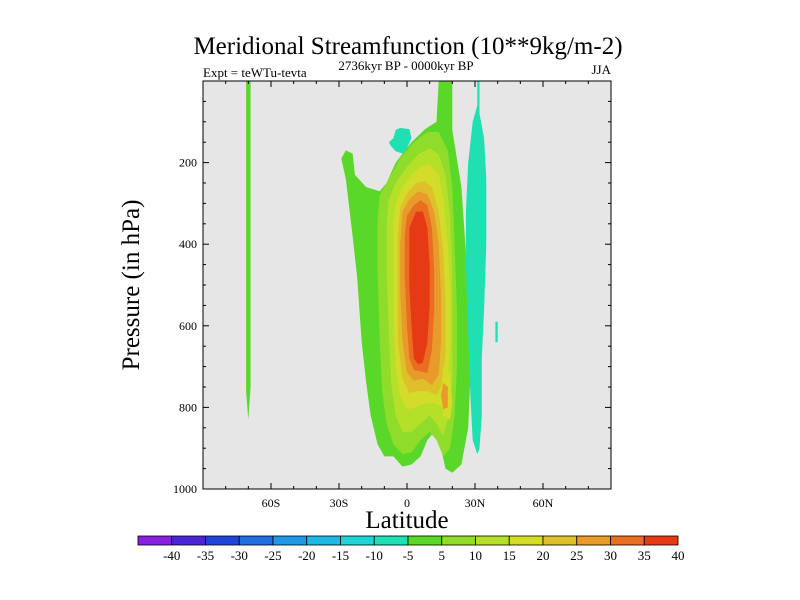 The width and height of the screenshot is (800, 600). Describe the element at coordinates (407, 46) in the screenshot. I see `chart-title: Meridional Streamfunction (10**9kg/m-2)` at that location.